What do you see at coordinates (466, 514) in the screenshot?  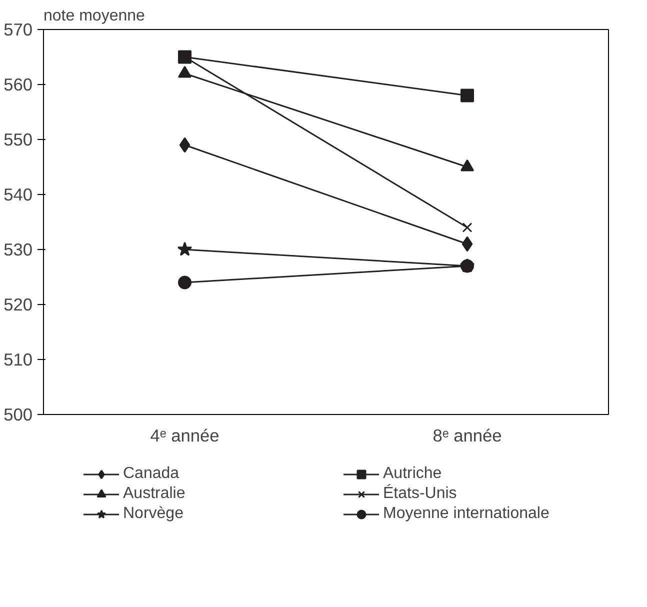 I see `legend-label: Moyenne internationale` at bounding box center [466, 514].